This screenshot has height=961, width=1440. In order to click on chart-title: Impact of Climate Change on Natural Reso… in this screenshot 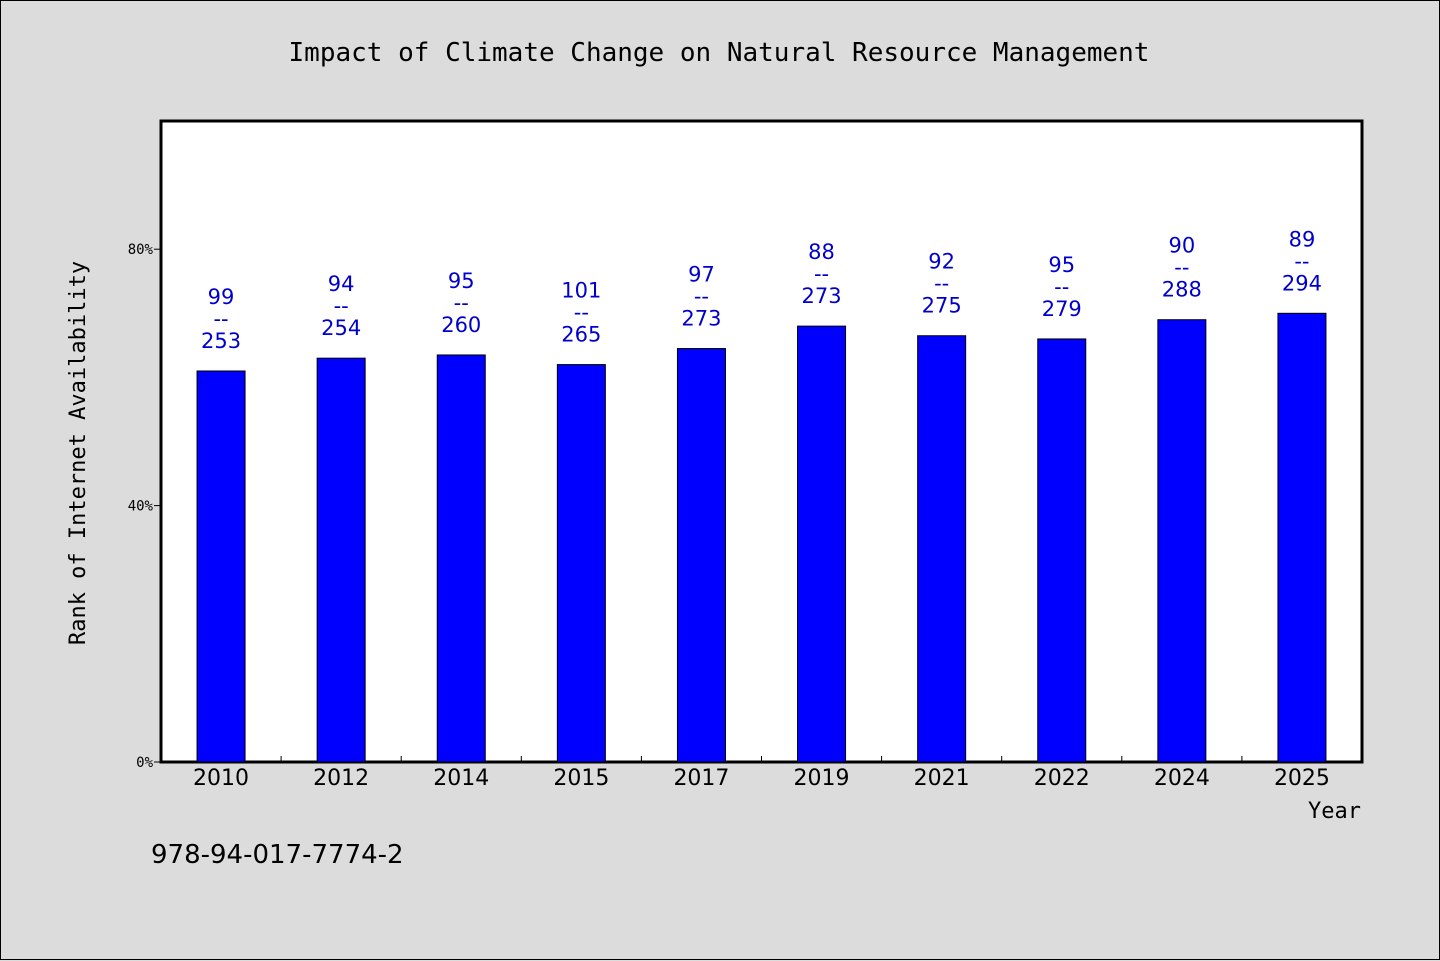, I will do `click(719, 53)`.